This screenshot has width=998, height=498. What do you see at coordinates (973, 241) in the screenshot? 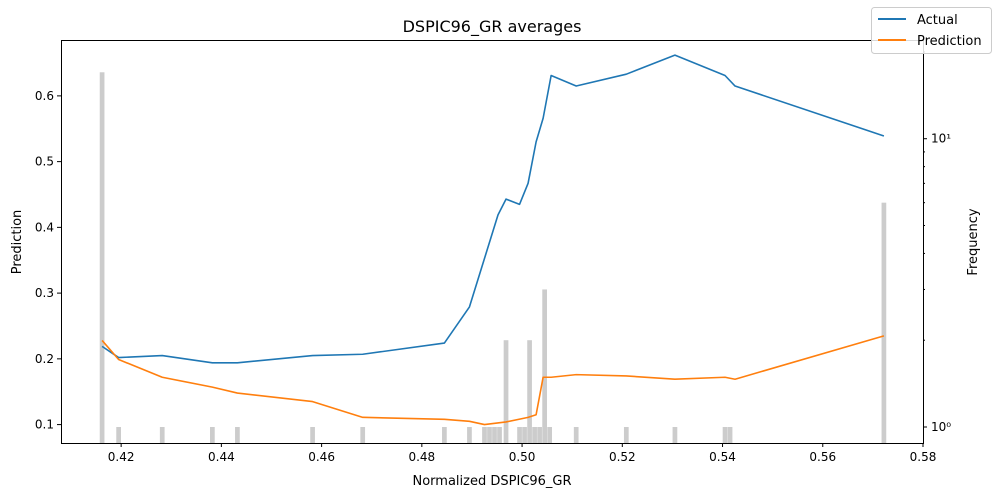
I see `y2-axis-label: Frequency` at bounding box center [973, 241].